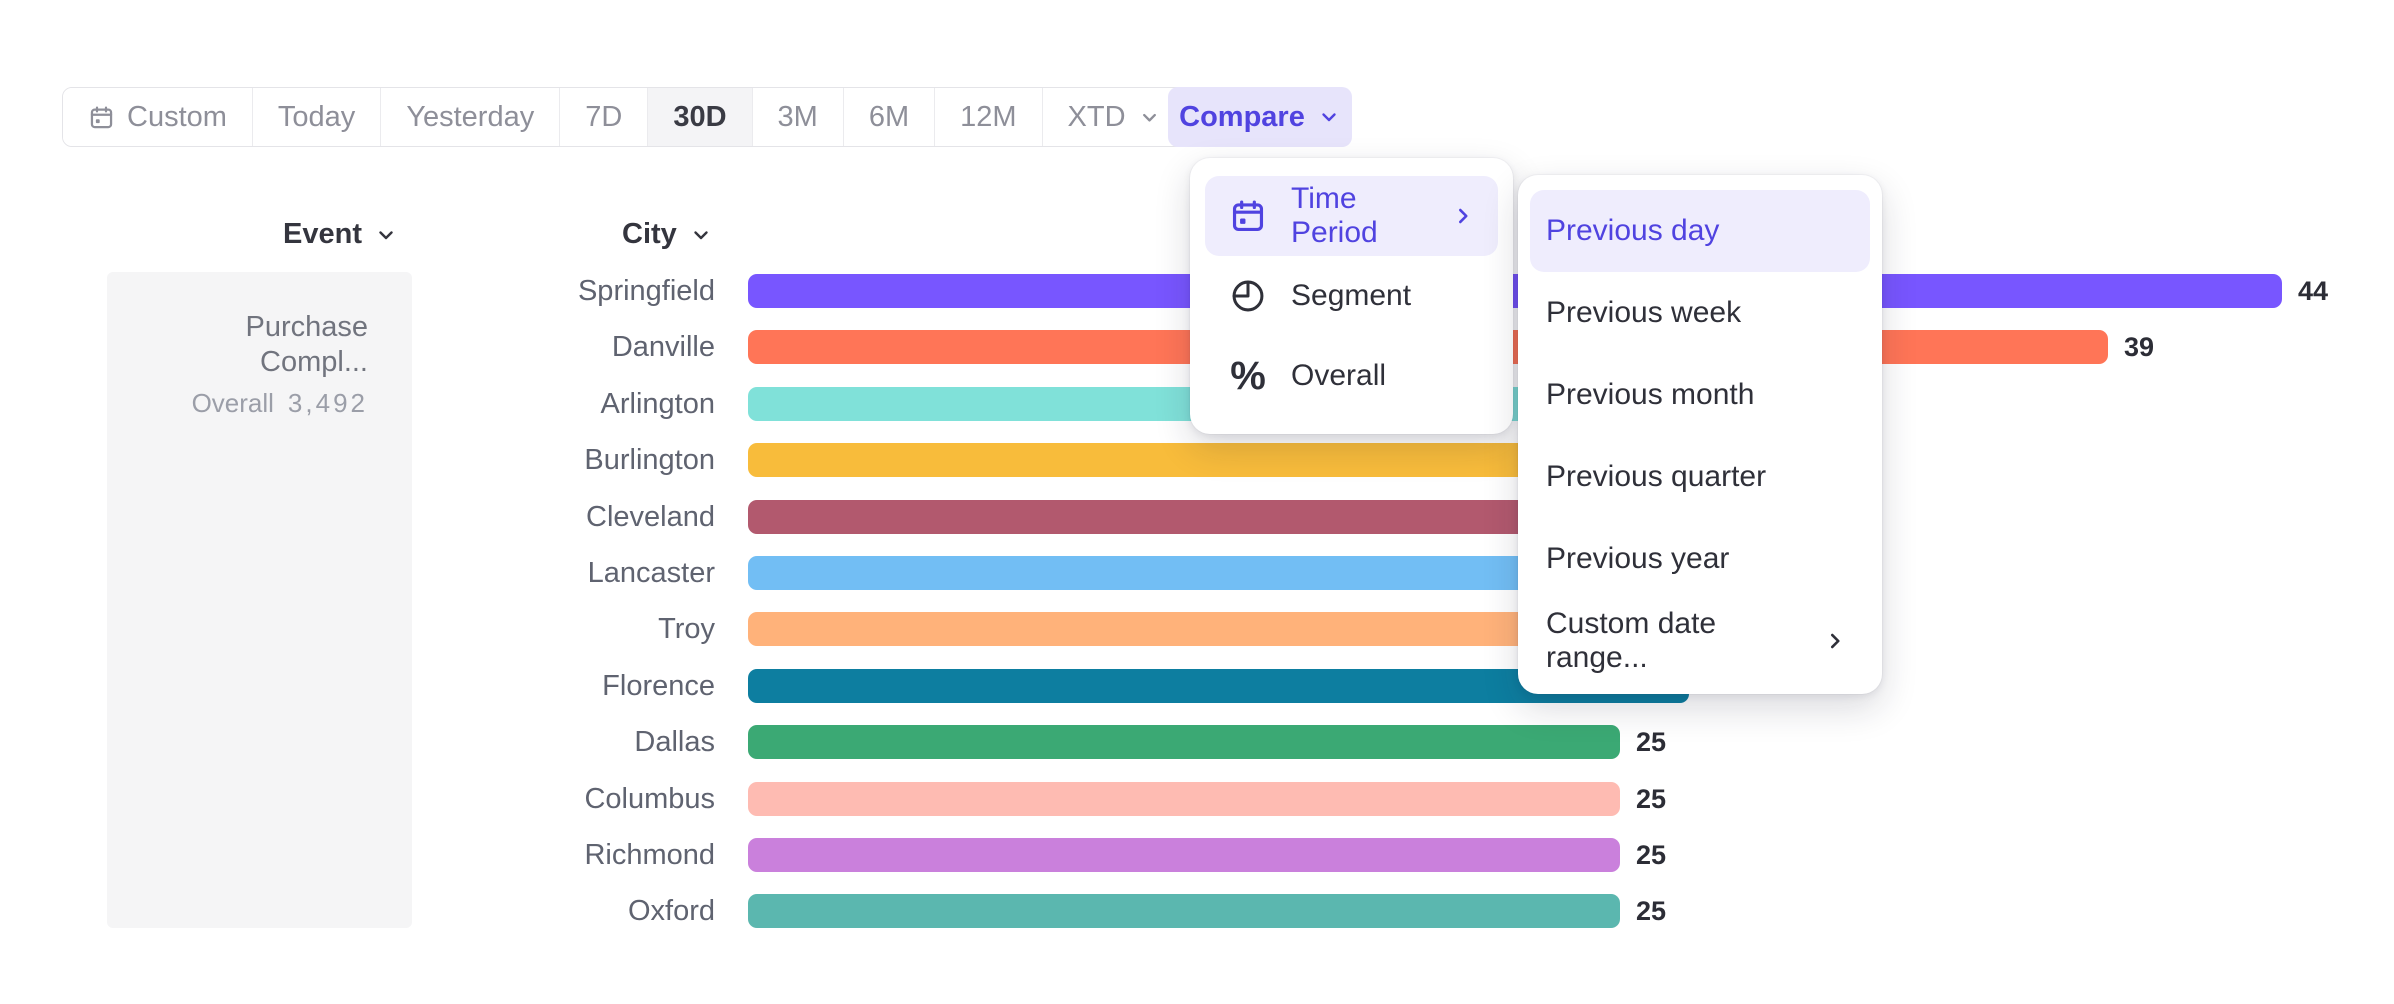 The image size is (2394, 1004). I want to click on event-card: Purchase Compl... Overall 3,492, so click(259, 600).